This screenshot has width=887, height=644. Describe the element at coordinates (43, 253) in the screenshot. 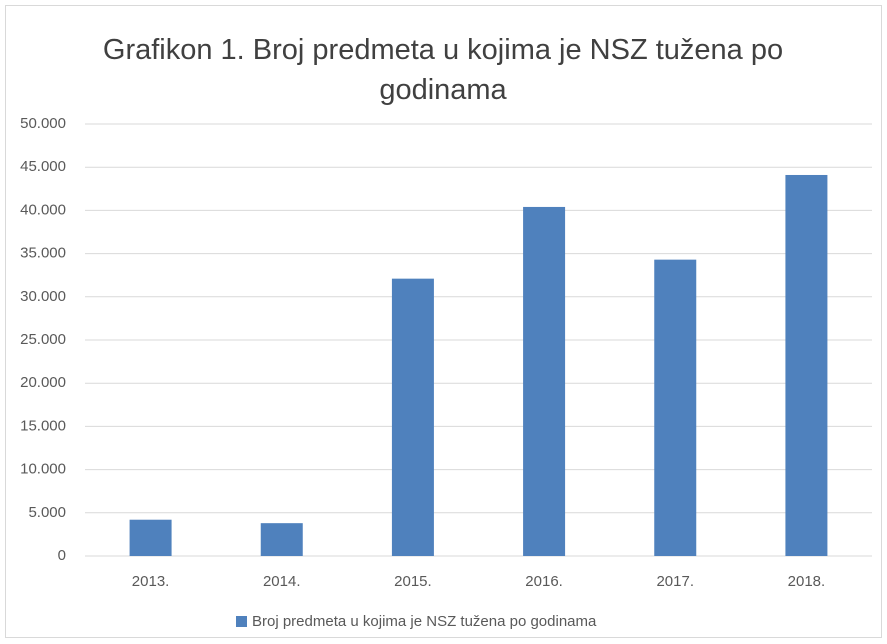

I see `y-tick-label: 35.000` at that location.